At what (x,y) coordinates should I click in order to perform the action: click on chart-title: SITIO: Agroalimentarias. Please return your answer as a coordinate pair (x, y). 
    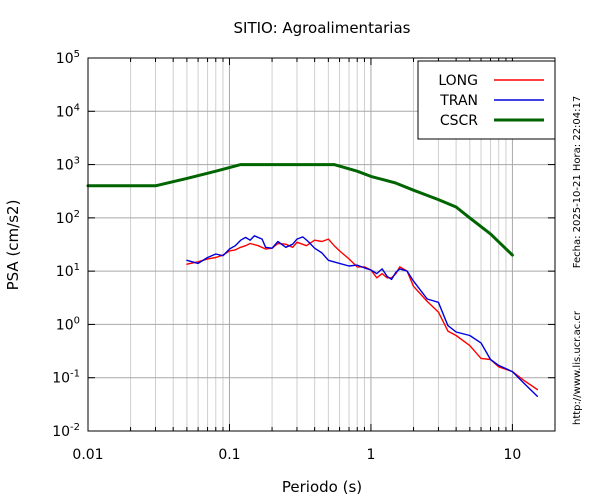
    Looking at the image, I should click on (322, 28).